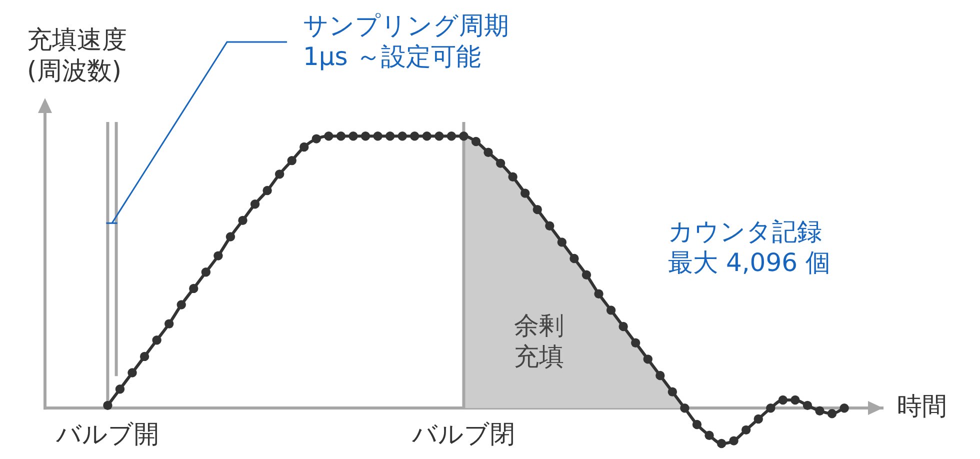  What do you see at coordinates (406, 41) in the screenshot?
I see `annotation: サンプリング周期1μs ～設定可能` at bounding box center [406, 41].